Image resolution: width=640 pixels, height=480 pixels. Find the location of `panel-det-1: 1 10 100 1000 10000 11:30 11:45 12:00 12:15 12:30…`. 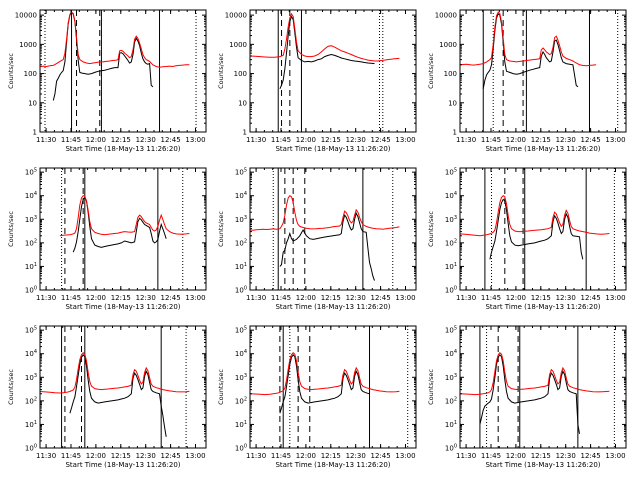

panel-det-1: 1 10 100 1000 10000 11:30 11:45 12:00 12:15 12:30… is located at coordinates (107, 81).